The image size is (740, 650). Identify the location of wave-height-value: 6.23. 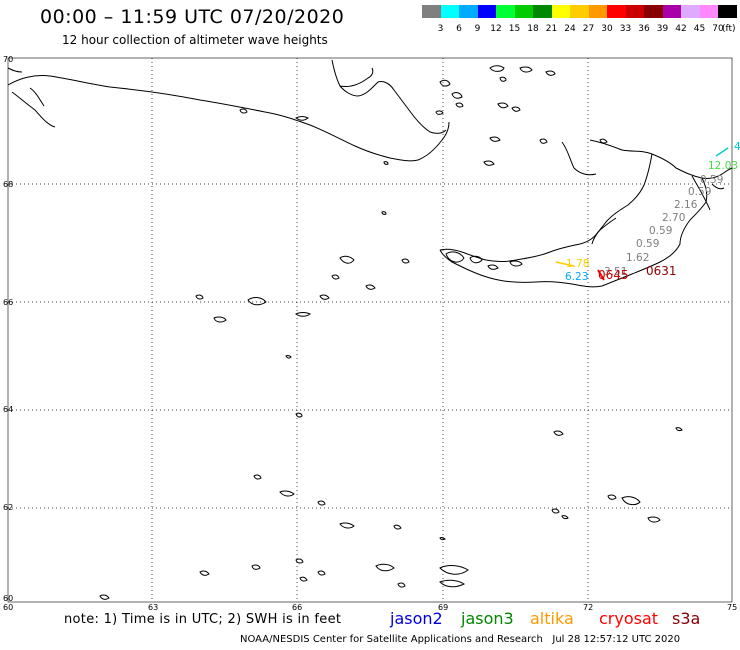
(577, 277).